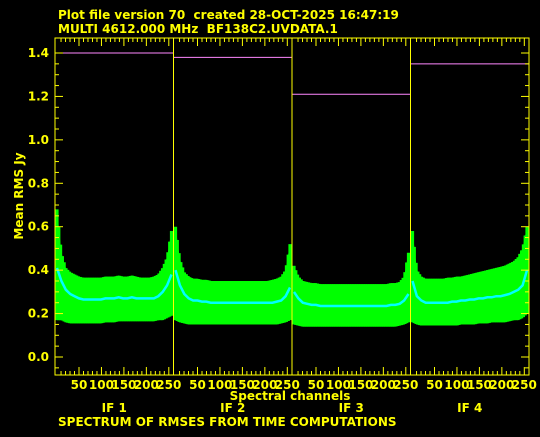 The width and height of the screenshot is (540, 437). Describe the element at coordinates (383, 385) in the screenshot. I see `if-3-xtick-label: 200` at that location.